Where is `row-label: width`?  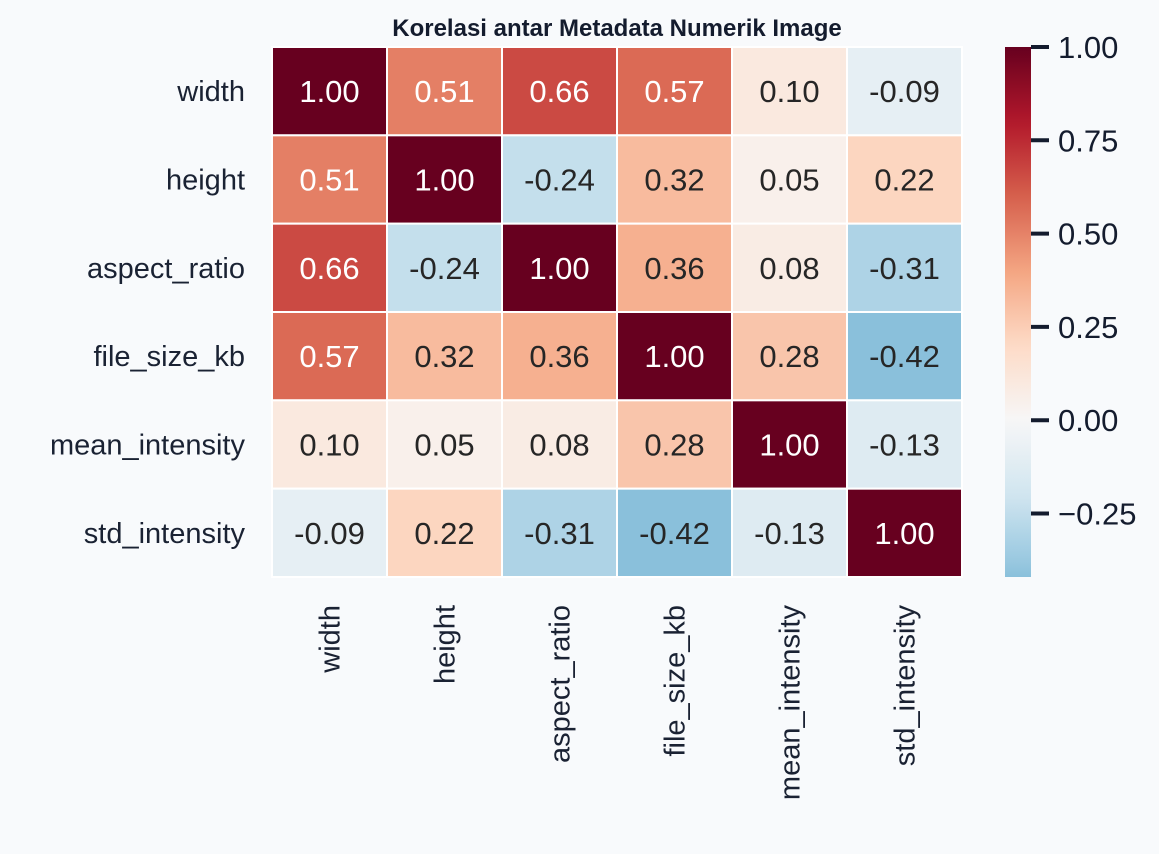
row-label: width is located at coordinates (210, 92).